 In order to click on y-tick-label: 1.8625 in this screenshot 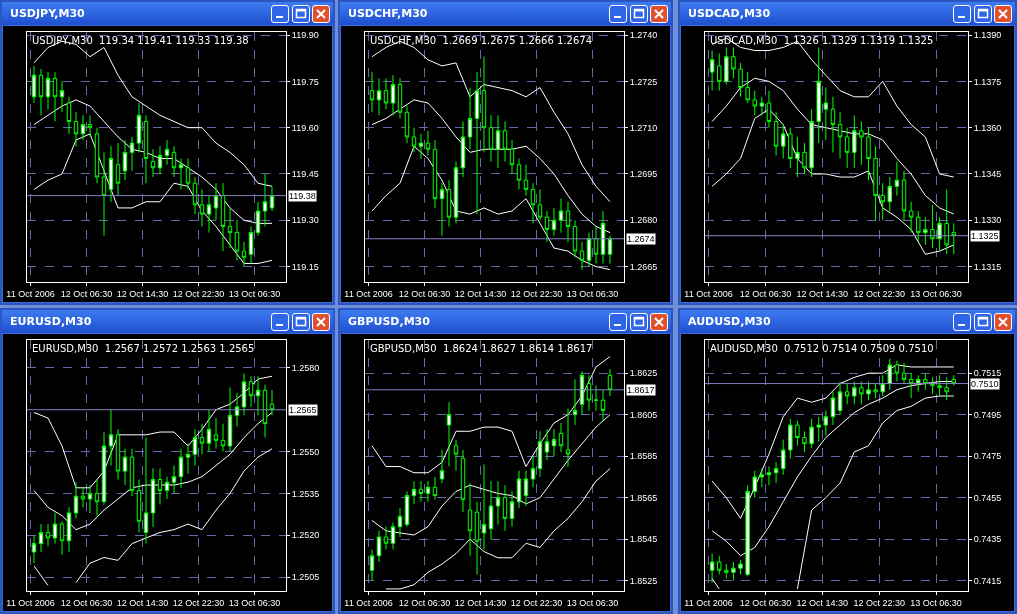, I will do `click(643, 373)`.